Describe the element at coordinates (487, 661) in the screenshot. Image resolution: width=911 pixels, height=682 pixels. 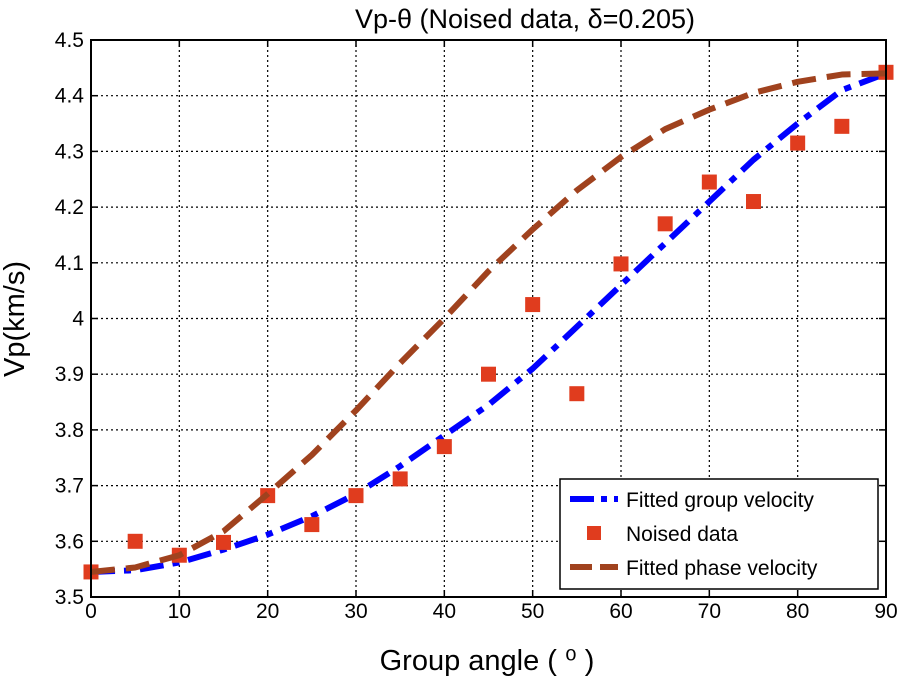
I see `x-axis-label: Group angle ( ⁰ )` at that location.